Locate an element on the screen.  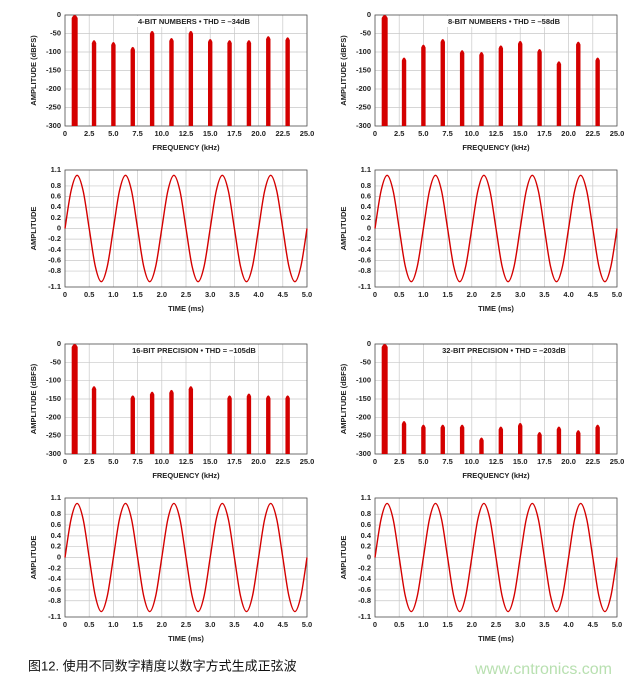
y-tick-label: -0.2 is located at coordinates (54, 238).